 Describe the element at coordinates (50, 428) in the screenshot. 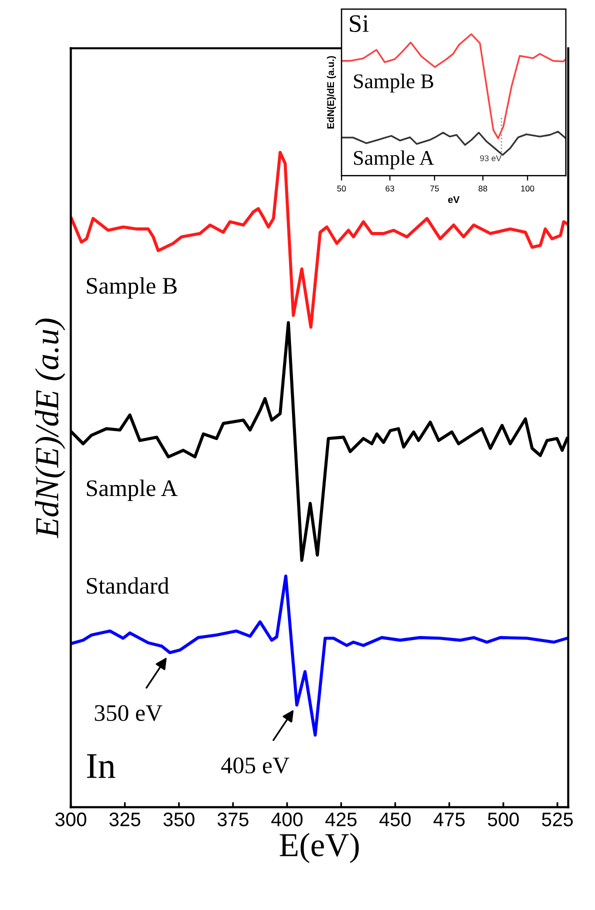

I see `y-axis-title: EdN(E)/dE (a.u)` at that location.